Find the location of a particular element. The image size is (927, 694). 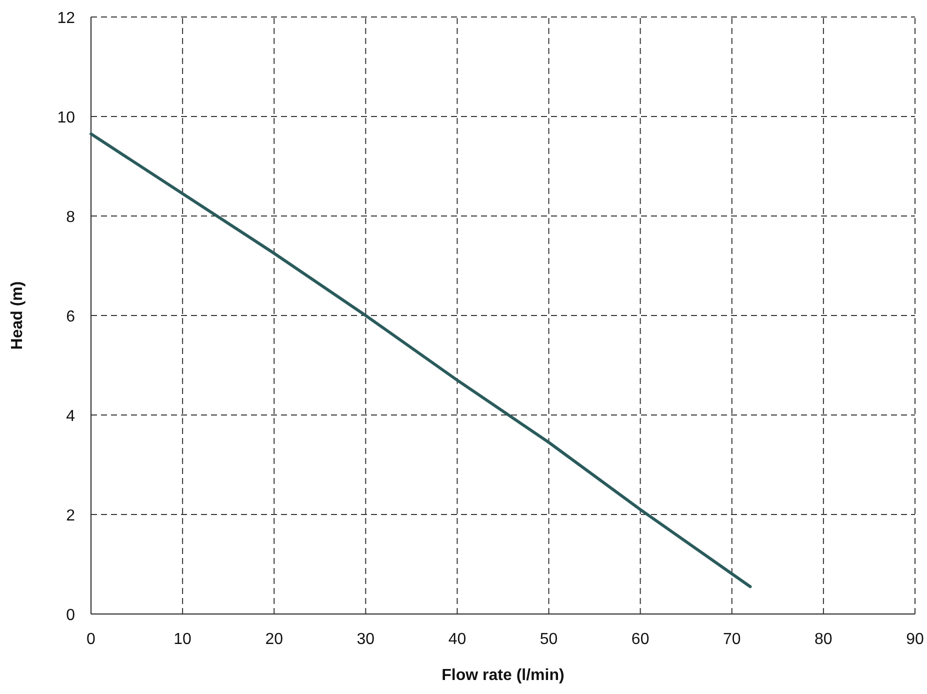

x-tick-label: 40 is located at coordinates (457, 639).